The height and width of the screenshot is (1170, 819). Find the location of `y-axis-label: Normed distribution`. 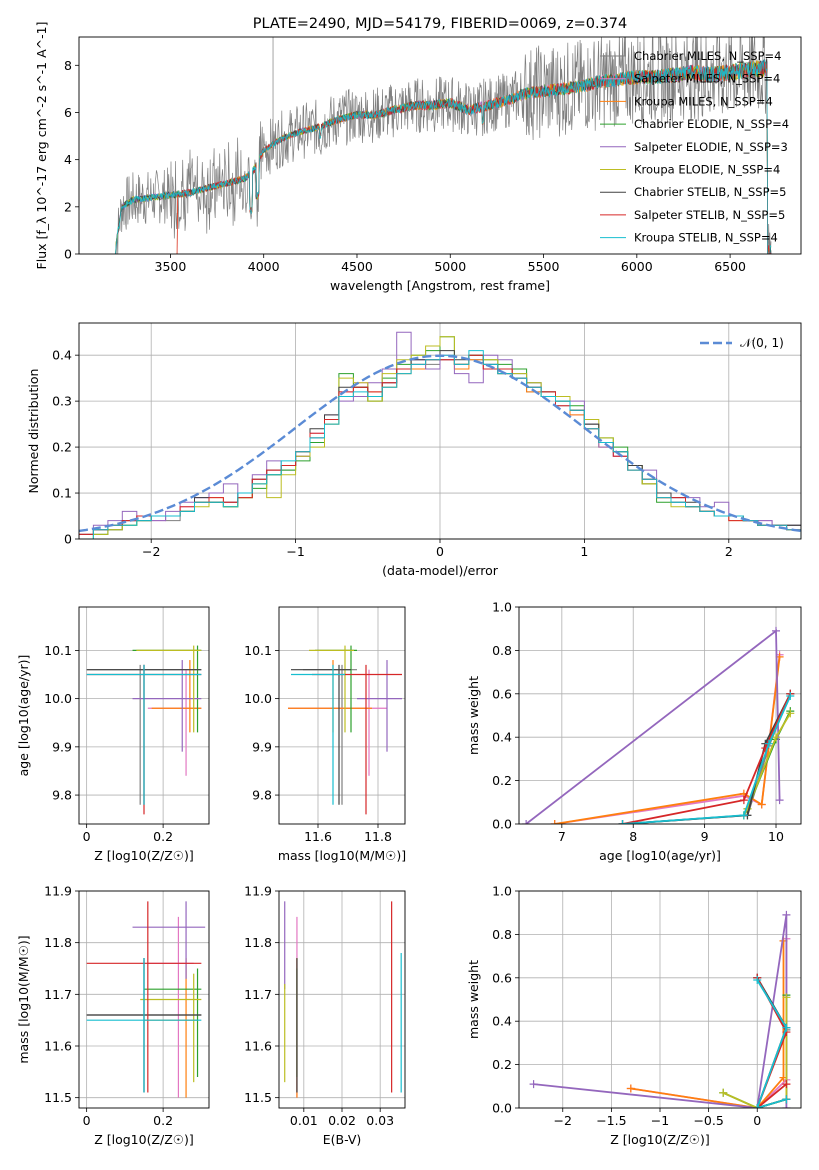

y-axis-label: Normed distribution is located at coordinates (33, 431).